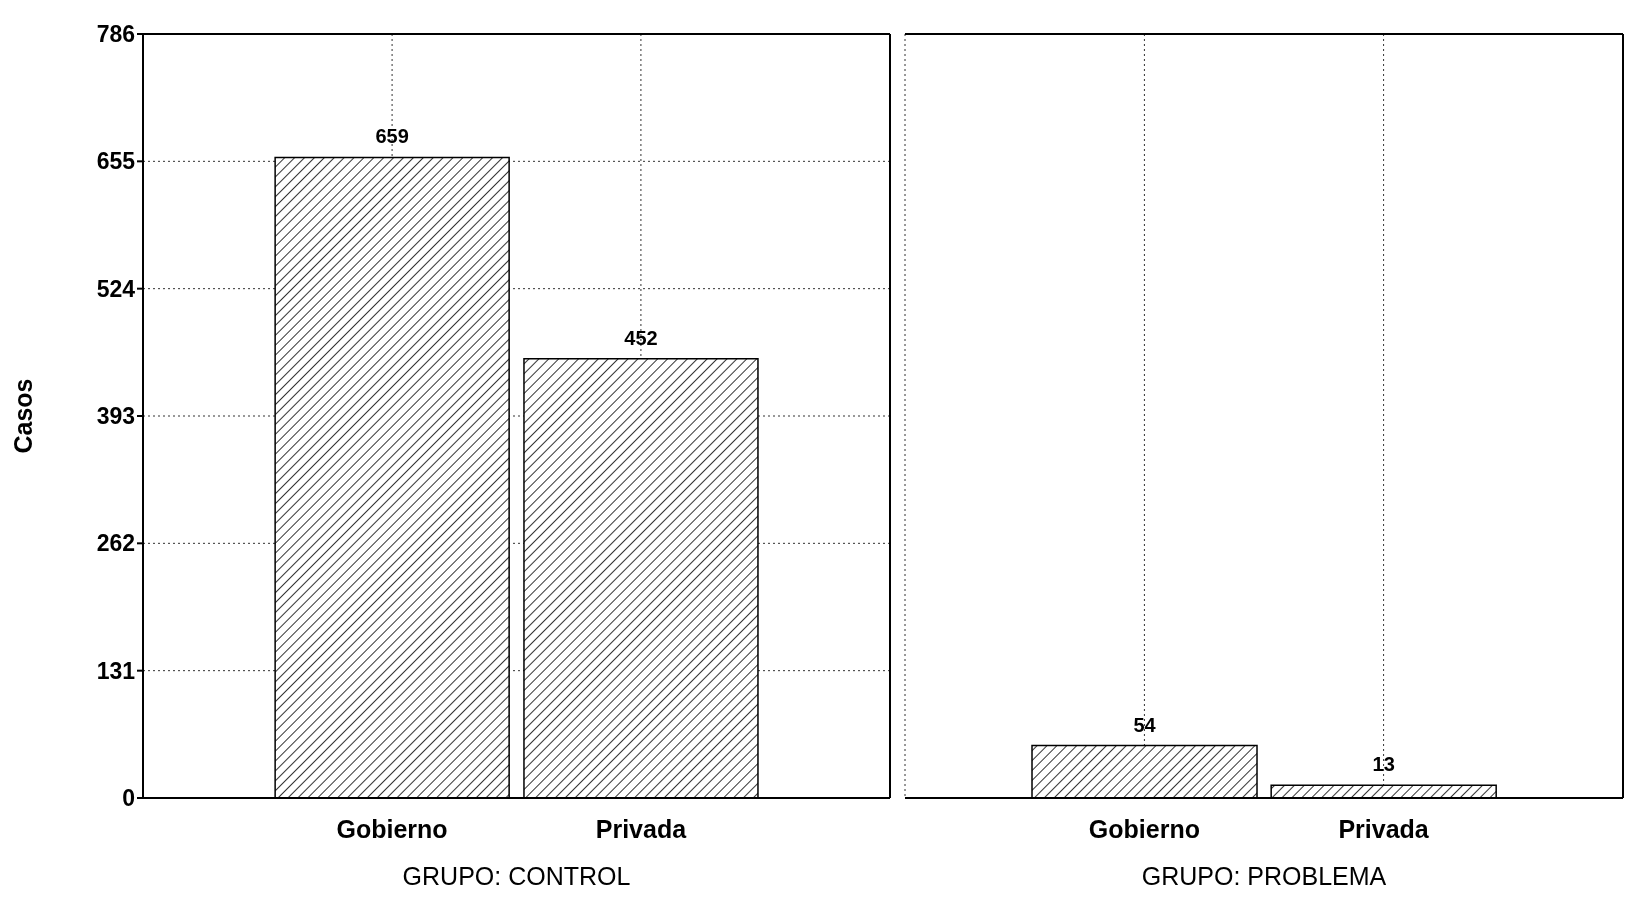  I want to click on y-tick-label: 131, so click(116, 670).